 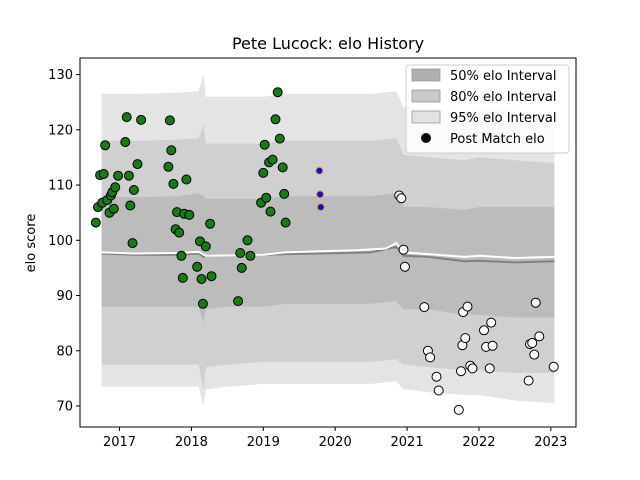 What do you see at coordinates (60, 75) in the screenshot?
I see `y-tick-label: 130` at bounding box center [60, 75].